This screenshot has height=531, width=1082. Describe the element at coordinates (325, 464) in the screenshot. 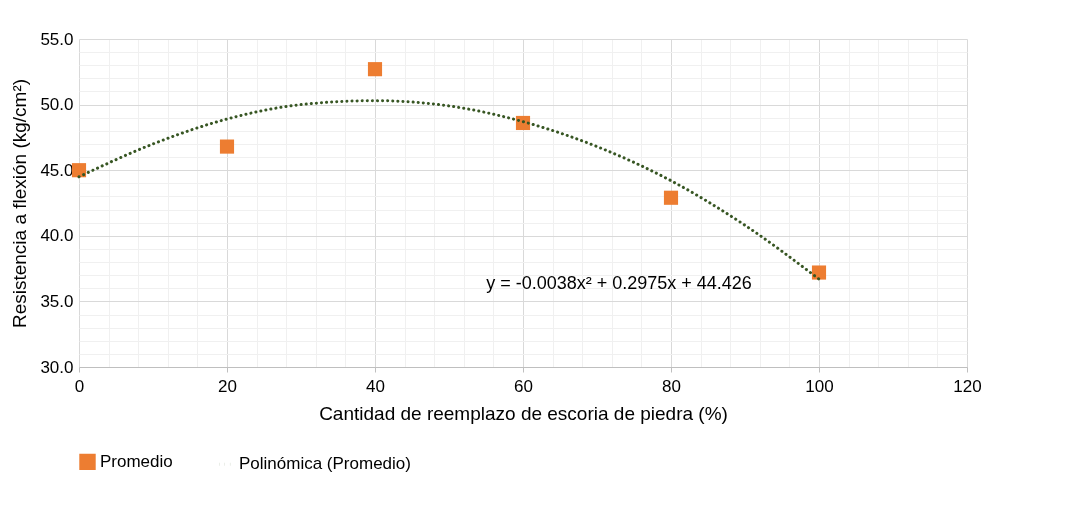

I see `legend-label: Polinómica (Promedio)` at that location.